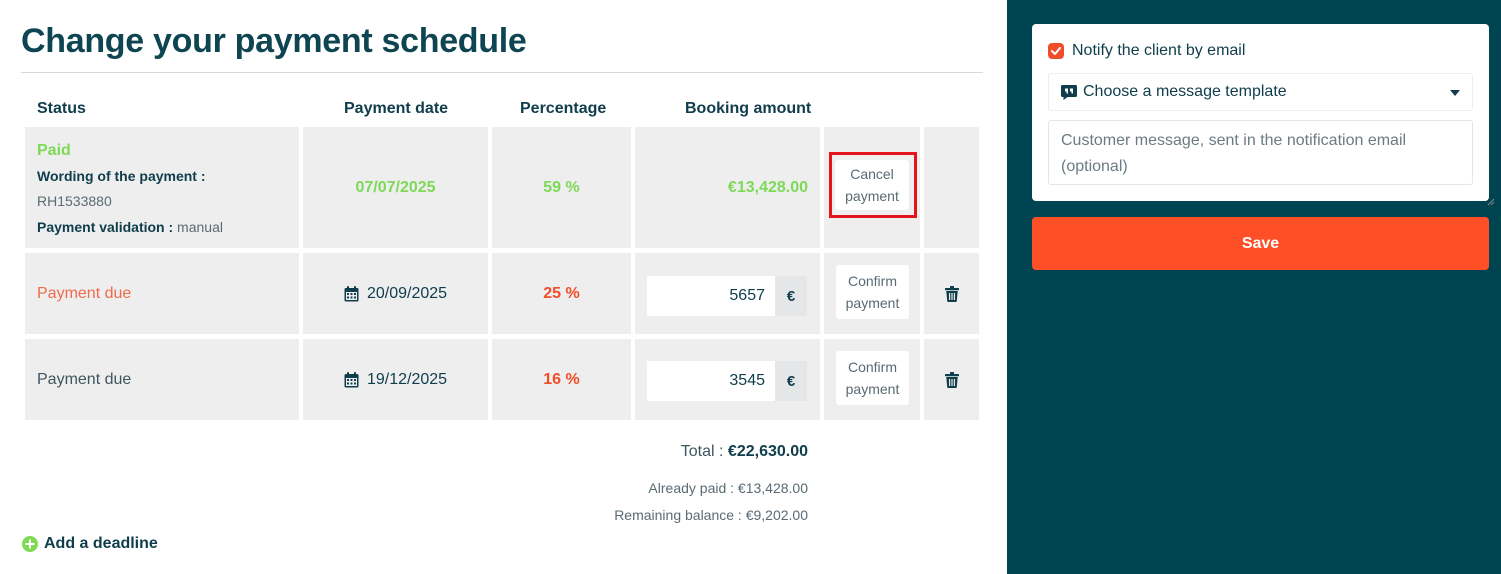  I want to click on amount-cell: €13,428.00, so click(727, 187).